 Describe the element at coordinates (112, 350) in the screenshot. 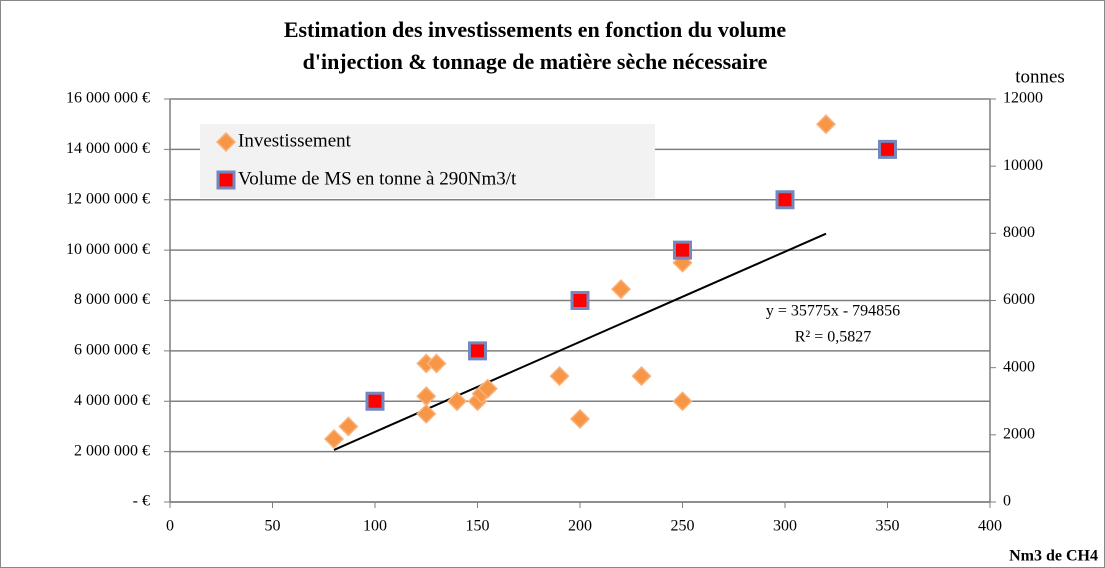

I see `y-tick-label: 6 000 000 €` at that location.